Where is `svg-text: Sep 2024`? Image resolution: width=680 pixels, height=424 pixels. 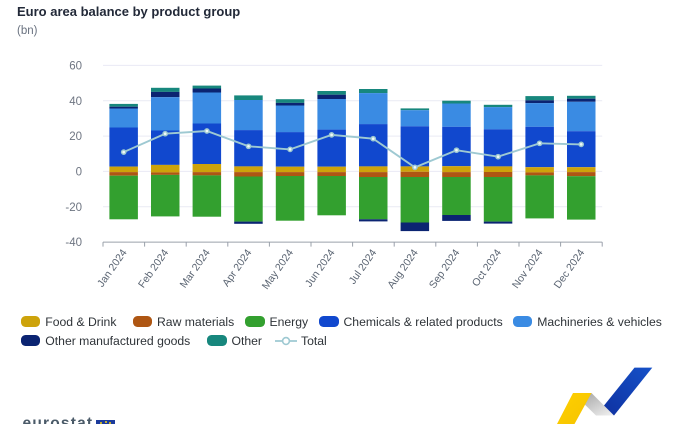 svg-text: Sep 2024 is located at coordinates (445, 269).